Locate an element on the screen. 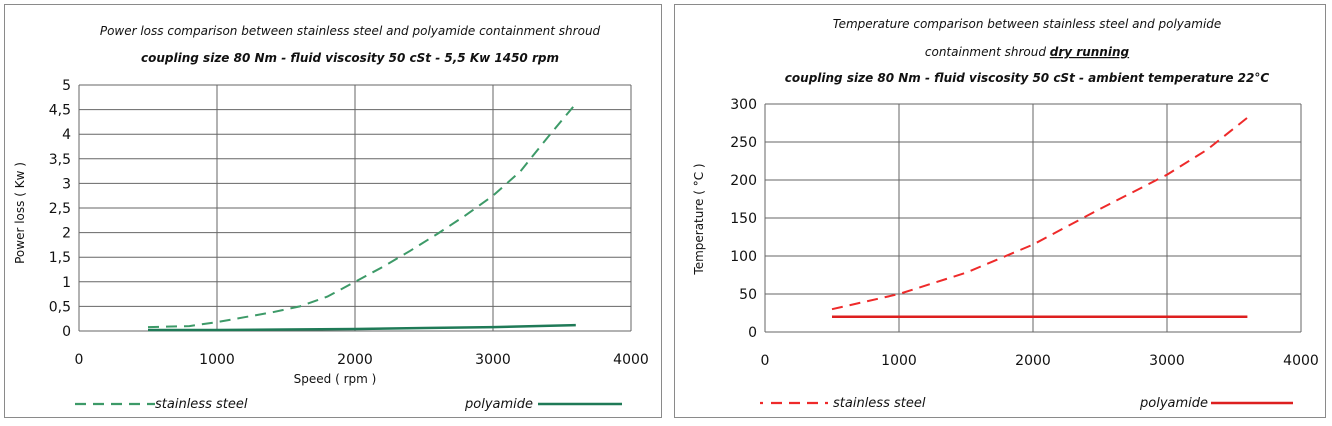 The image size is (1332, 426). y-axis-label: Temperature ( °C ) is located at coordinates (699, 219).